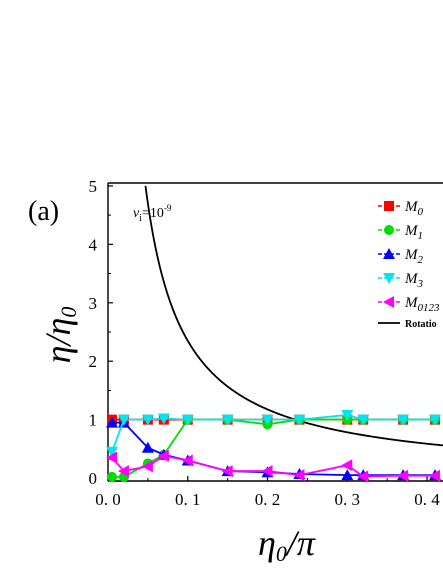  Describe the element at coordinates (93, 361) in the screenshot. I see `y-tick-label: 2` at that location.